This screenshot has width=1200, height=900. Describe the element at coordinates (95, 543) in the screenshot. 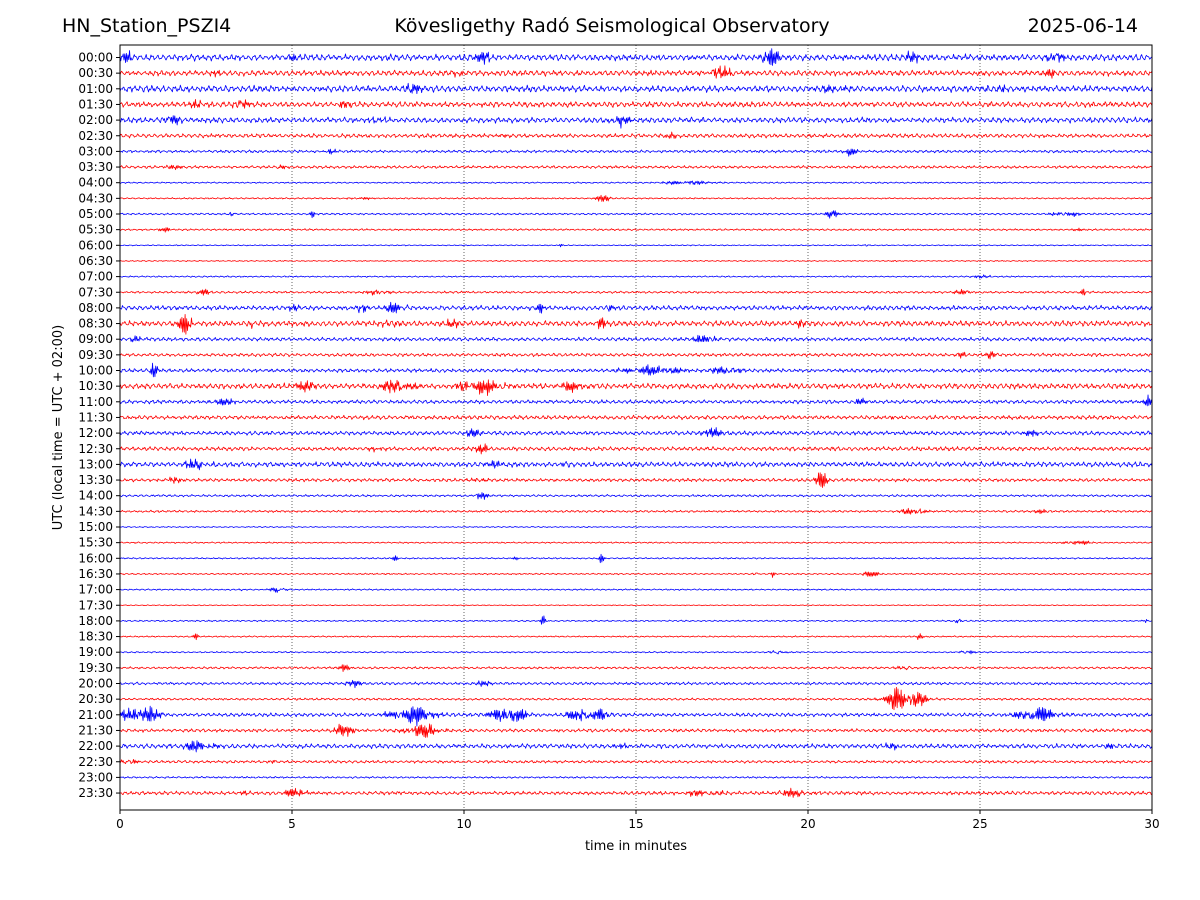

I see `y-tick-label: 15:30` at that location.